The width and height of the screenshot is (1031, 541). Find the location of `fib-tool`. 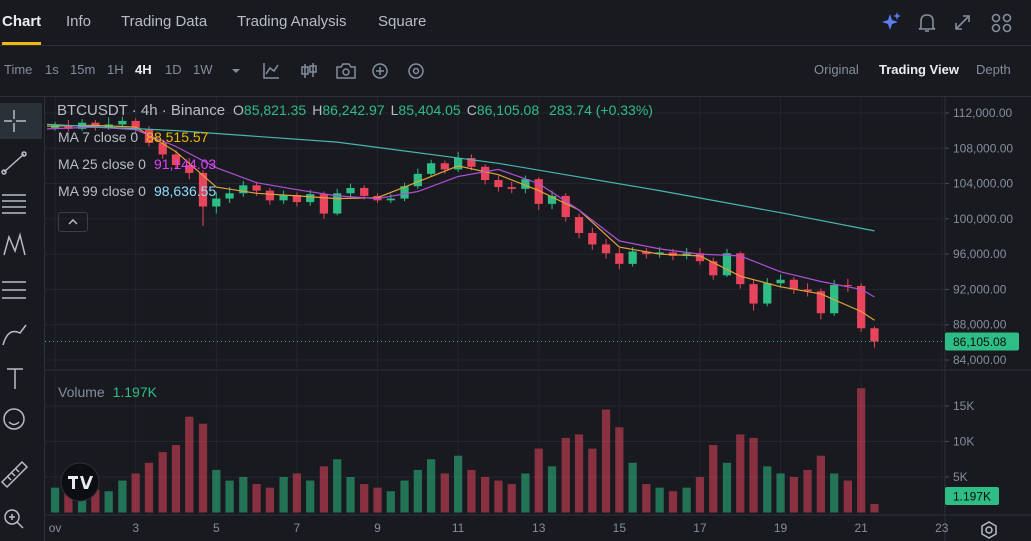

fib-tool is located at coordinates (14, 204).